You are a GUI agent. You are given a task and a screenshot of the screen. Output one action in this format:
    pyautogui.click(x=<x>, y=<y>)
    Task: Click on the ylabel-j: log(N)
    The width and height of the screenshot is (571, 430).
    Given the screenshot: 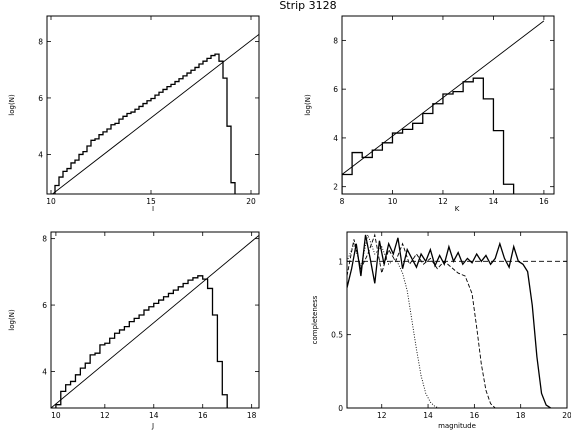 What is the action you would take?
    pyautogui.click(x=12, y=320)
    